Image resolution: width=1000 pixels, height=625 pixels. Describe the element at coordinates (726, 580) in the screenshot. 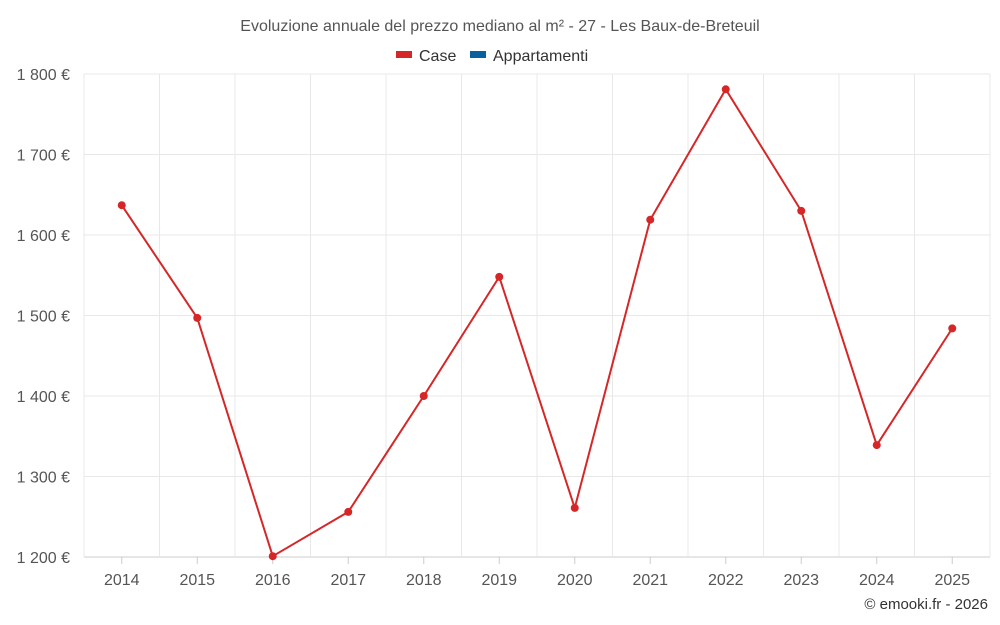

I see `x-tick-label: 2022` at that location.